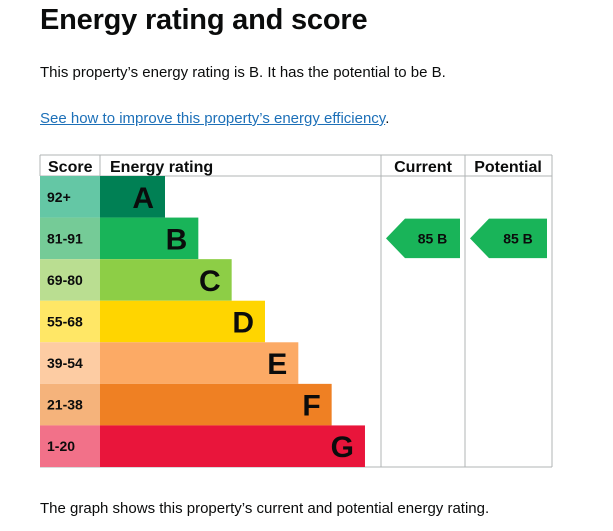 The height and width of the screenshot is (531, 613). What do you see at coordinates (143, 198) in the screenshot?
I see `band-letter-a: A` at bounding box center [143, 198].